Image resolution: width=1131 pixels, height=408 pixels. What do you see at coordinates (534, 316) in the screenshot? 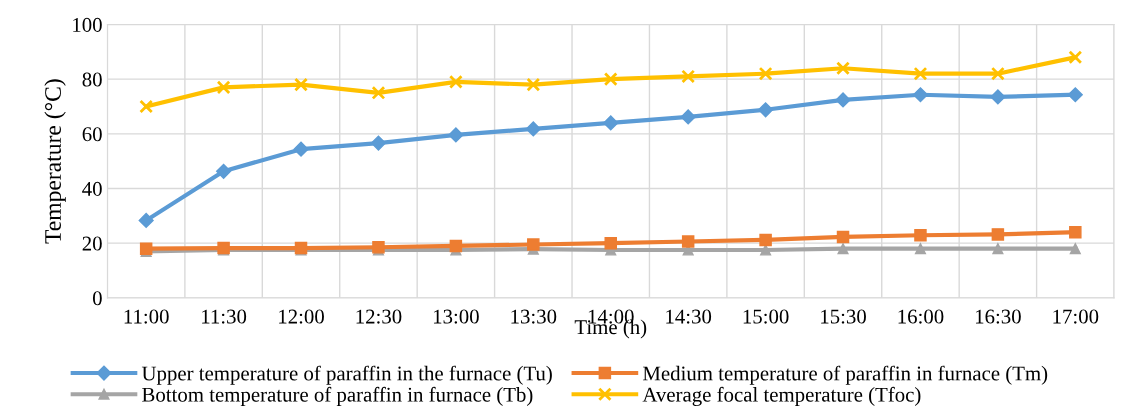
I see `x-tick-label: 13:30` at bounding box center [534, 316].